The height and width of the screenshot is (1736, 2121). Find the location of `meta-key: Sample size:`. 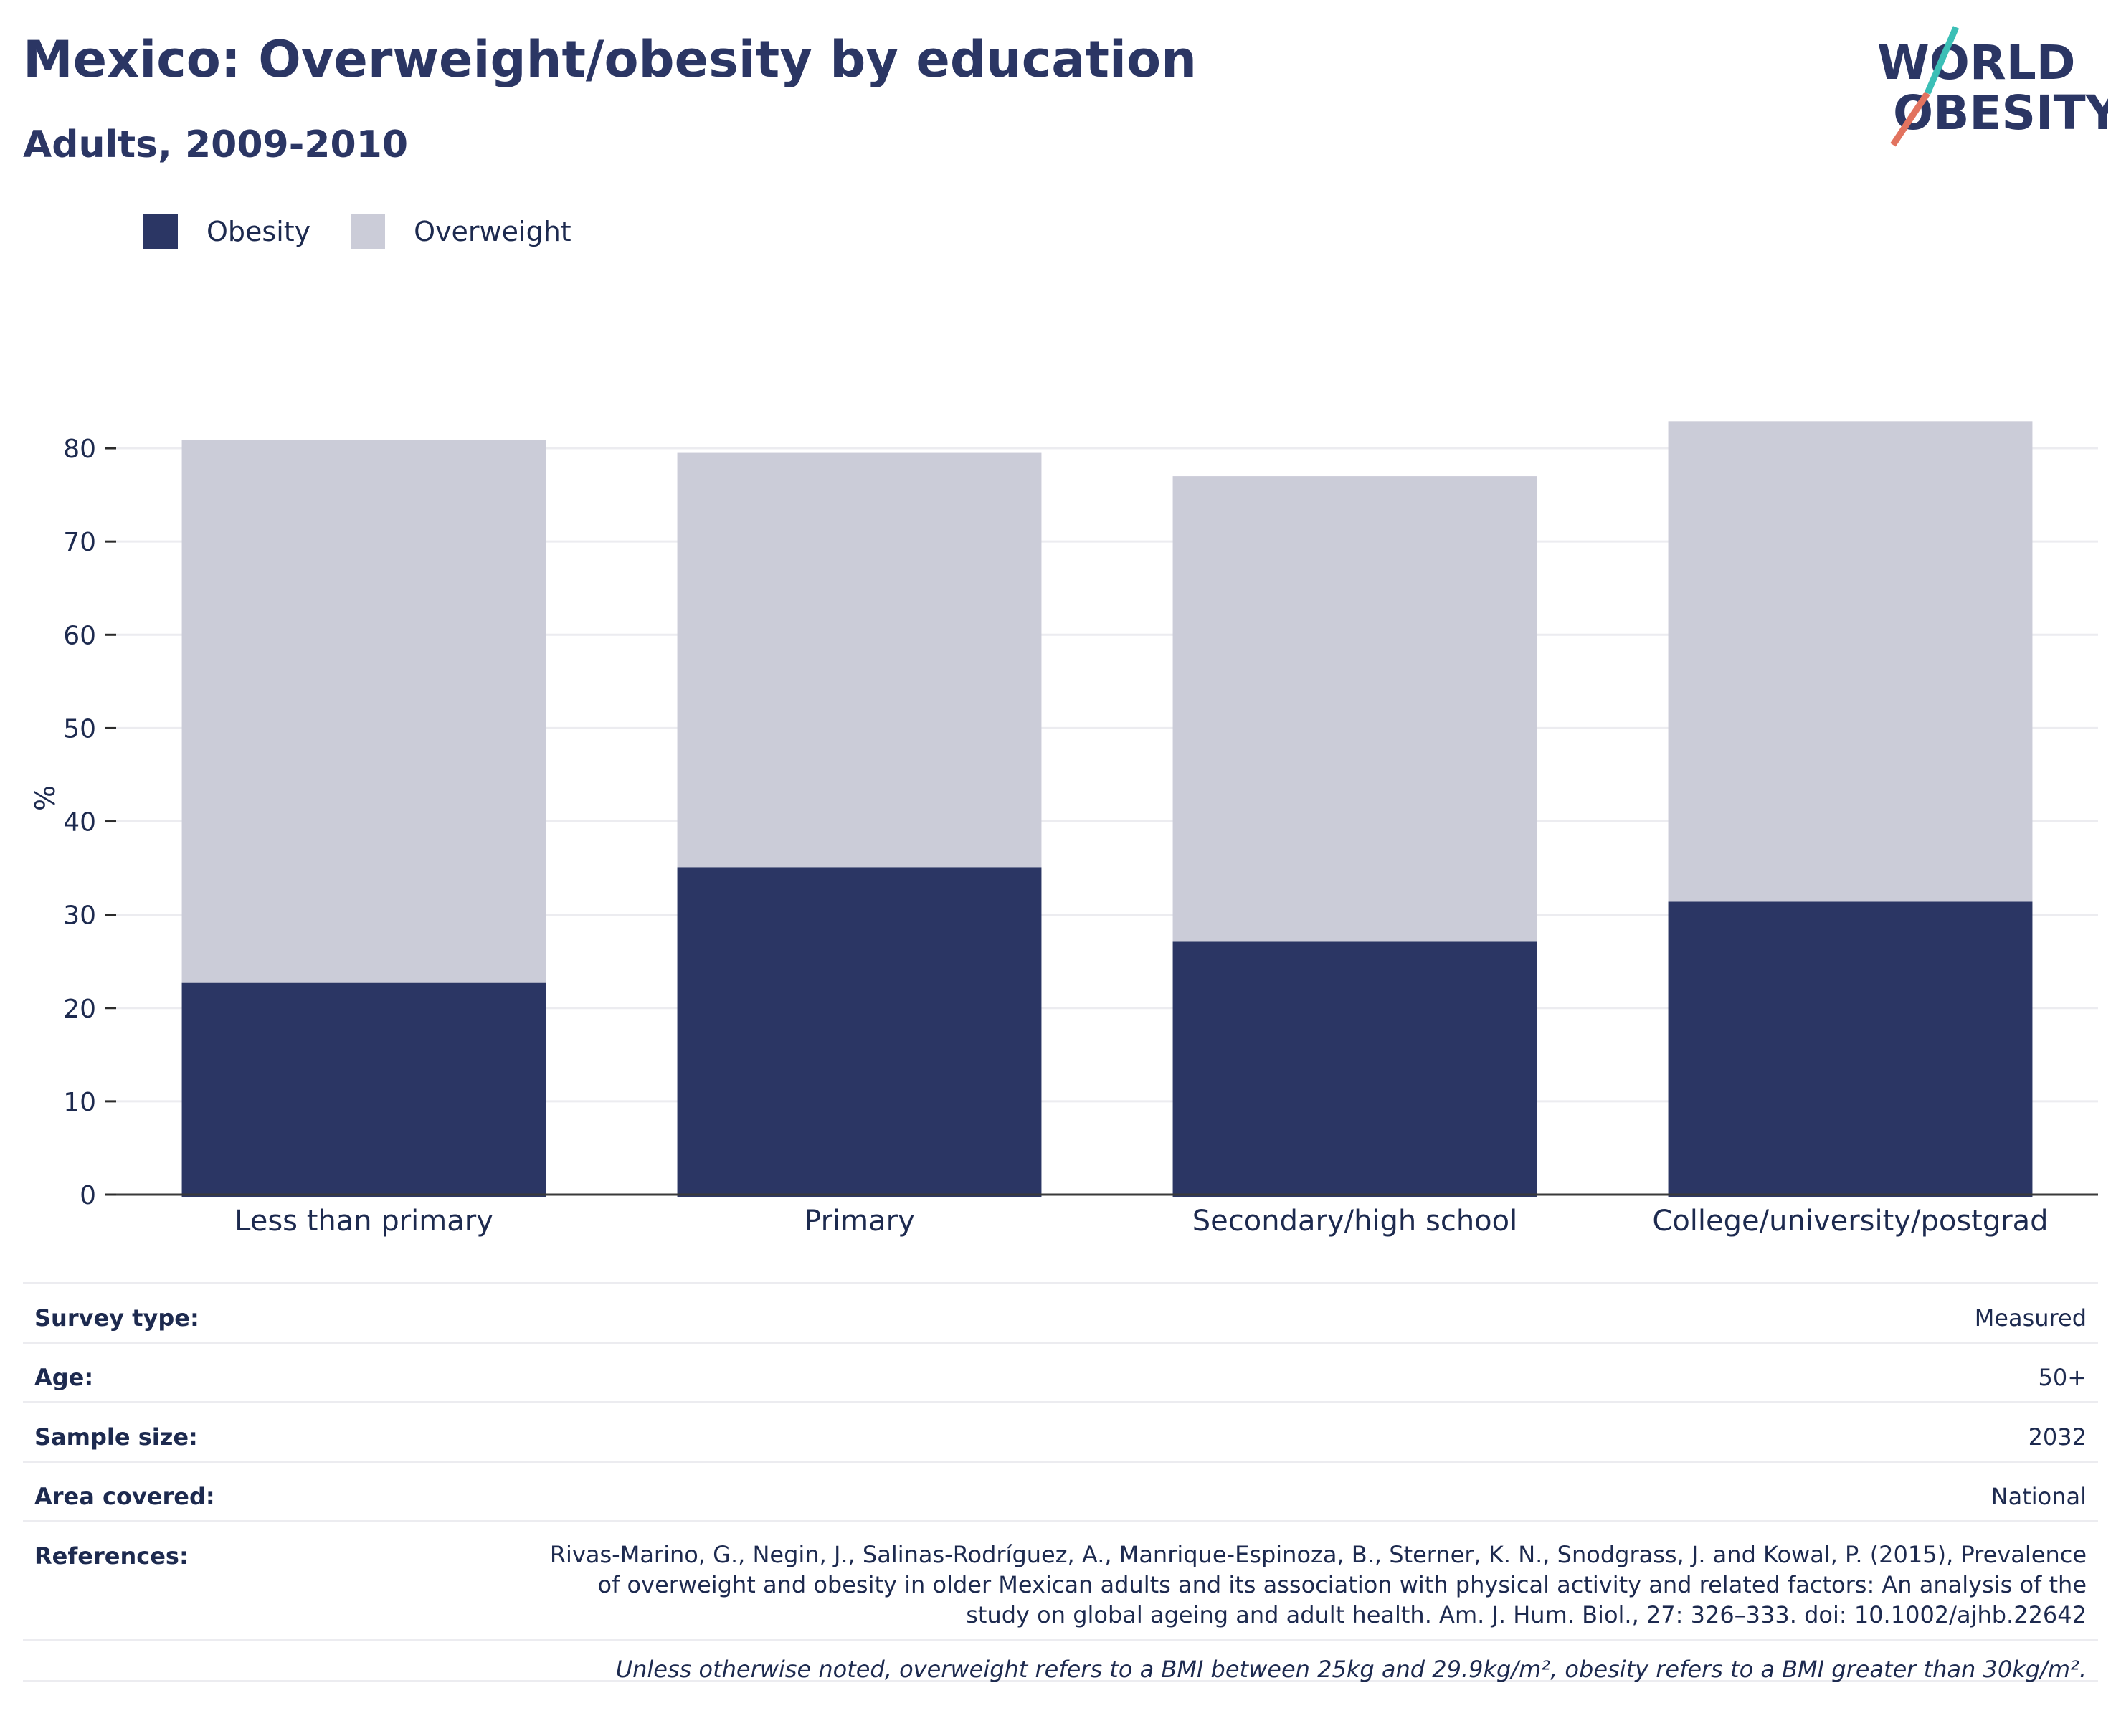

meta-key: Sample size: is located at coordinates (116, 1437).